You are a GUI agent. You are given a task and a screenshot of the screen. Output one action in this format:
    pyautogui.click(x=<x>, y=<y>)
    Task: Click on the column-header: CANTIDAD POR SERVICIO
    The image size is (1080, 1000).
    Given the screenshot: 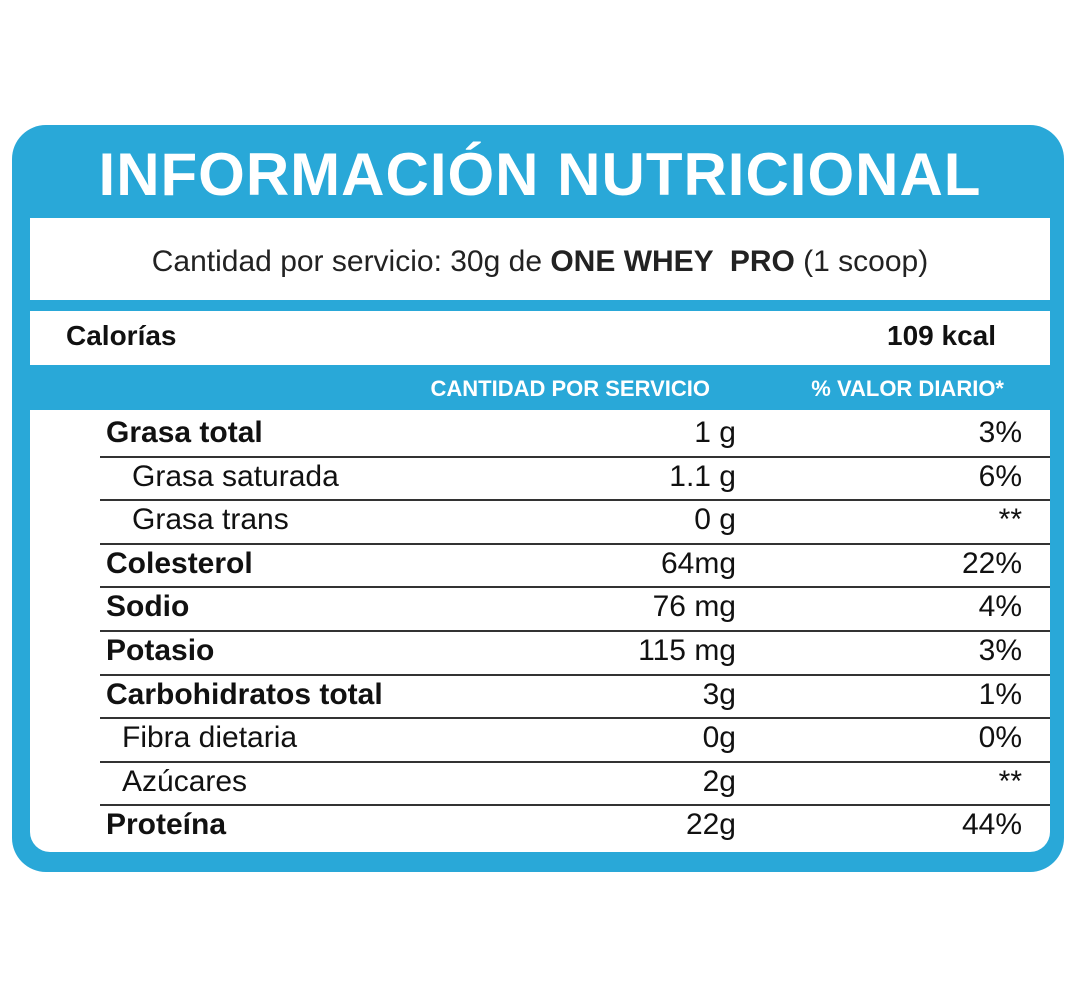 What is the action you would take?
    pyautogui.click(x=570, y=388)
    